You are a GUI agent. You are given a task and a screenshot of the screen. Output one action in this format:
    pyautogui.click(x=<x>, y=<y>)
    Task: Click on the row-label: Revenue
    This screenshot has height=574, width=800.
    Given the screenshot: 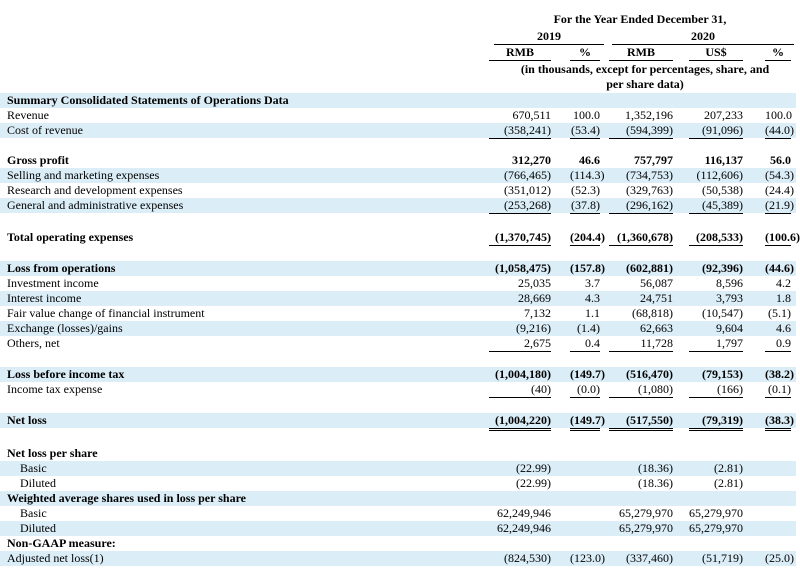 What is the action you would take?
    pyautogui.click(x=28, y=115)
    